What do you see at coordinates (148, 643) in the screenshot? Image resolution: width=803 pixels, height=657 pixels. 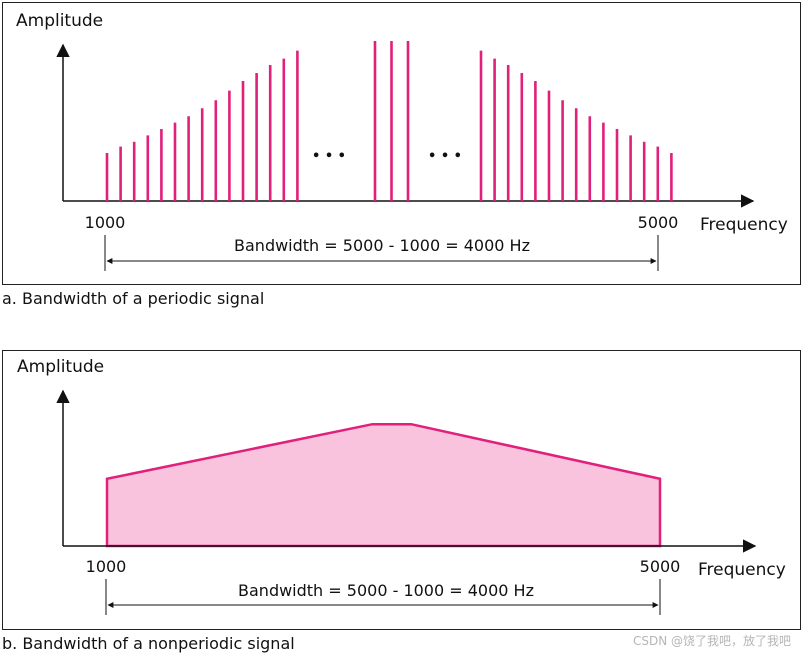 I see `caption-nonperiodic: b. Bandwidth of a nonperiodic signal` at bounding box center [148, 643].